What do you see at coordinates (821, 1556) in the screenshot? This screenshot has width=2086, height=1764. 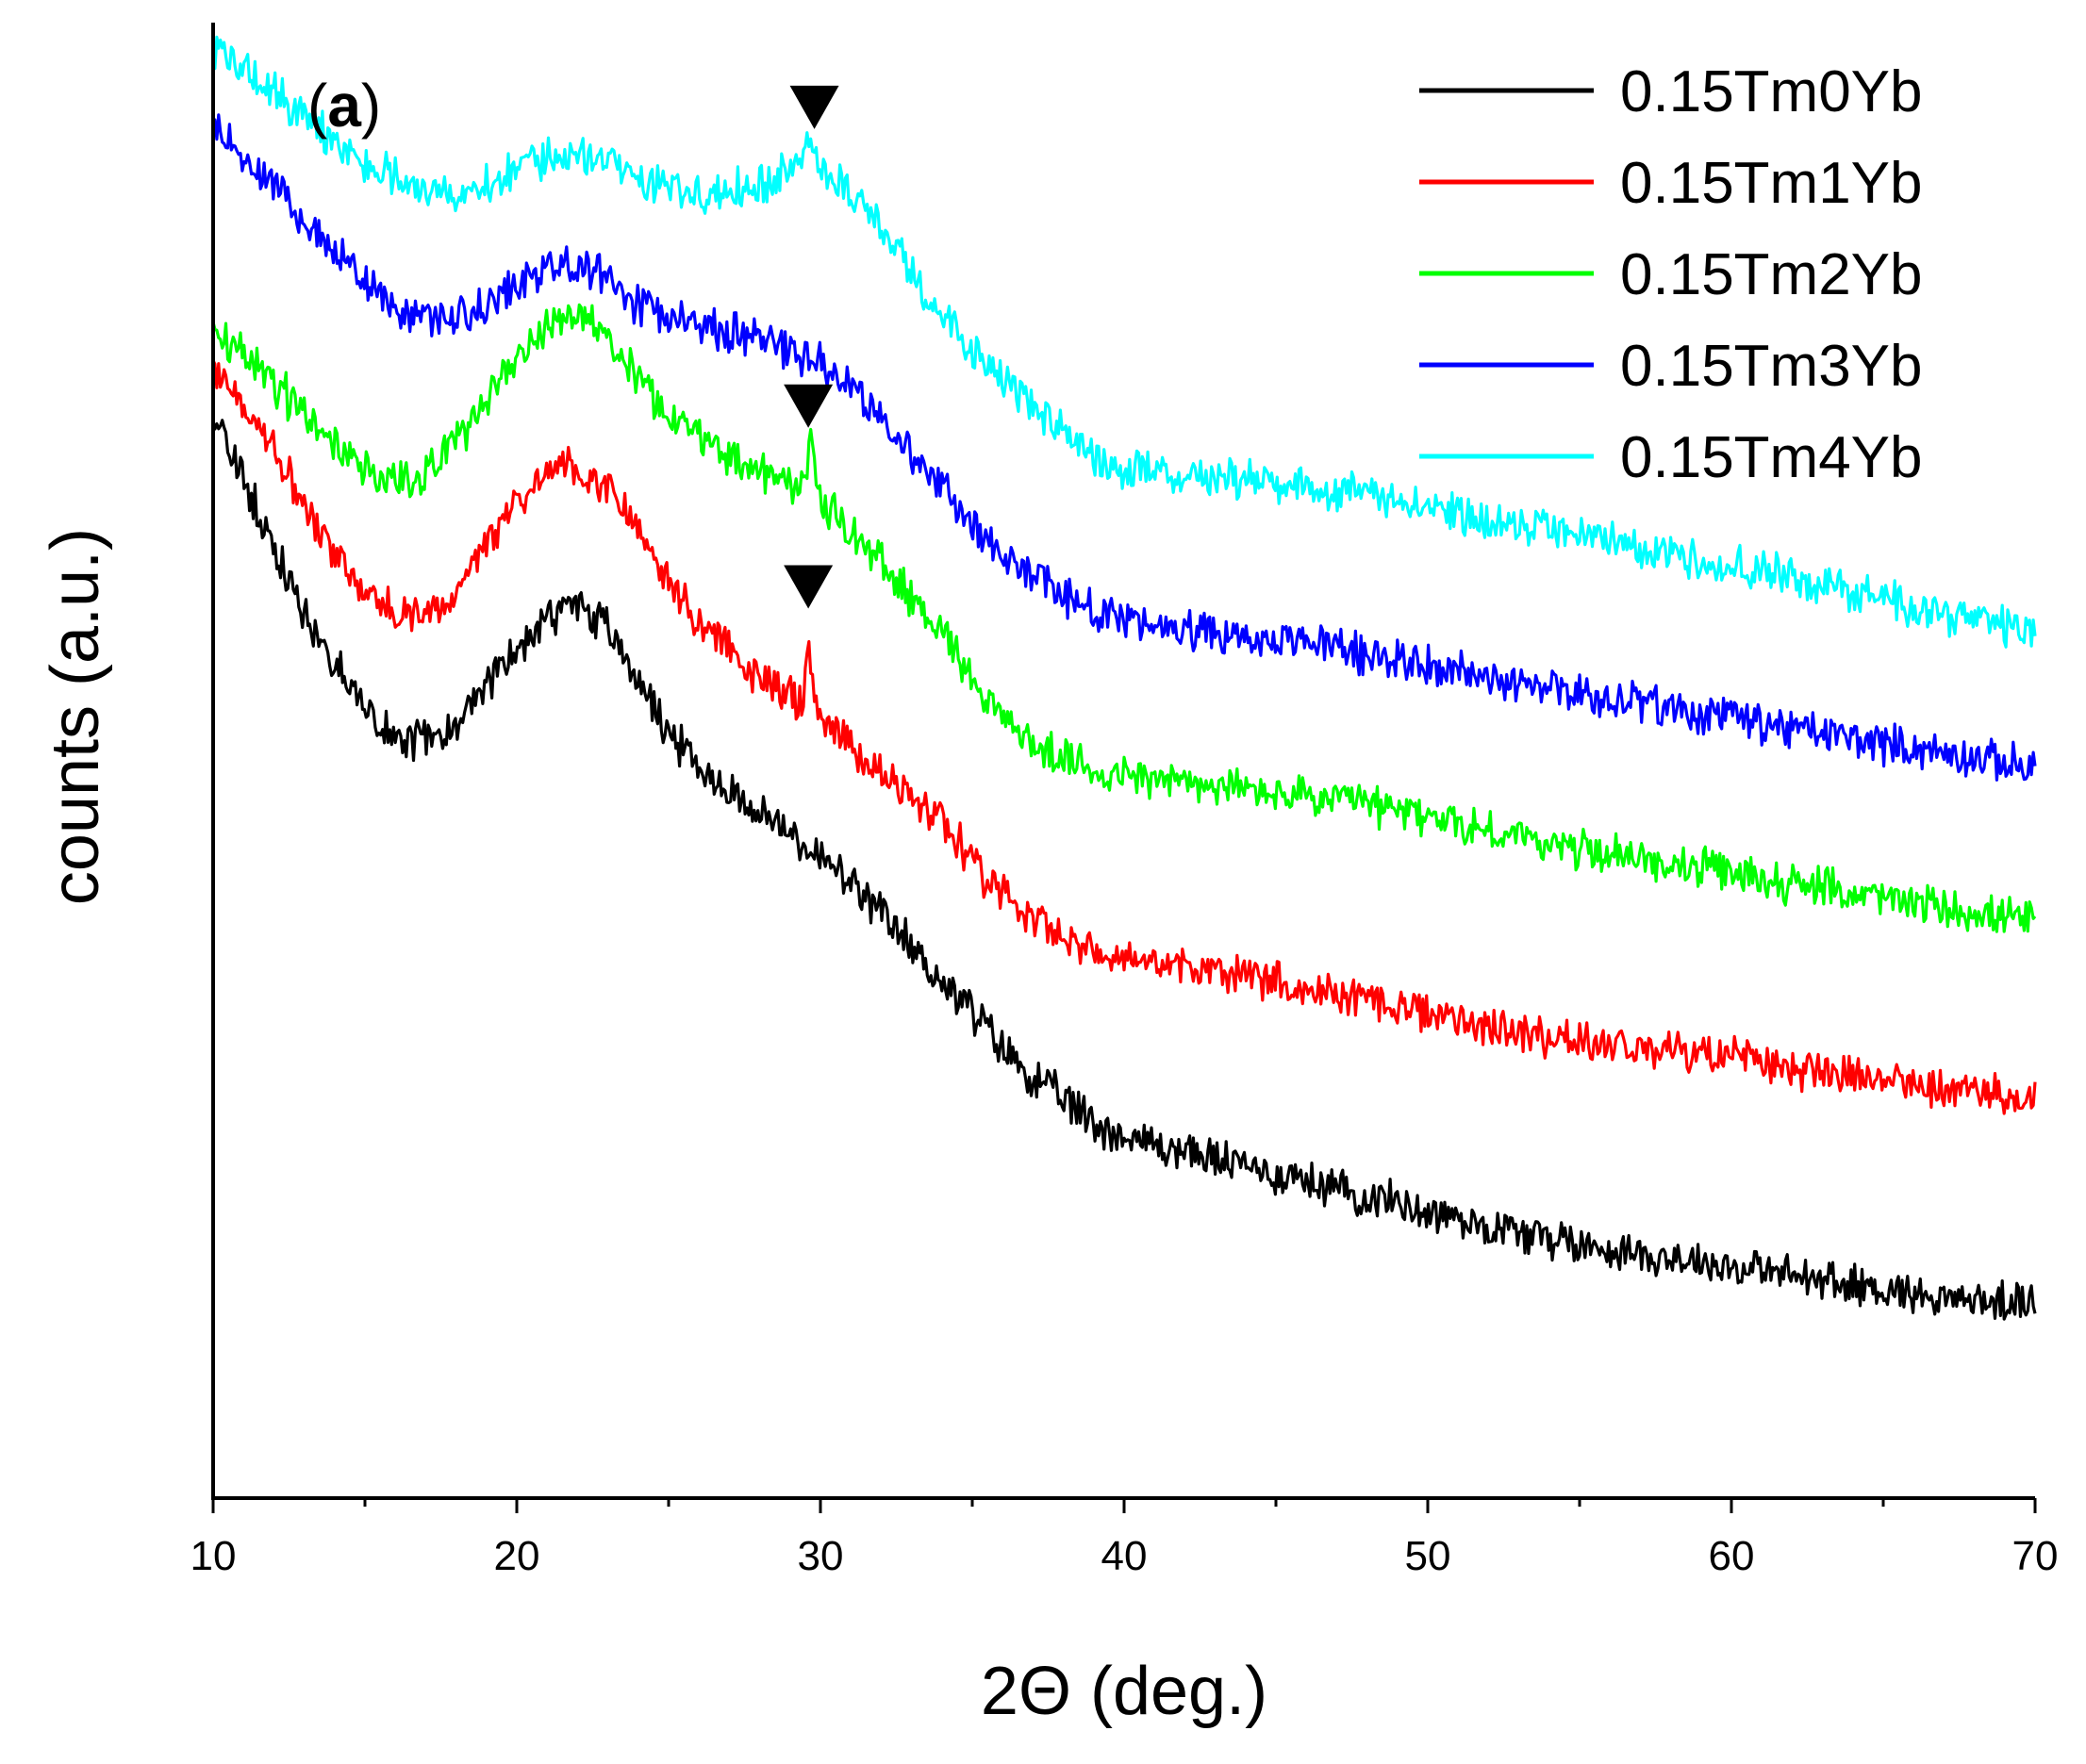 I see `x-tick-label: 30` at bounding box center [821, 1556].